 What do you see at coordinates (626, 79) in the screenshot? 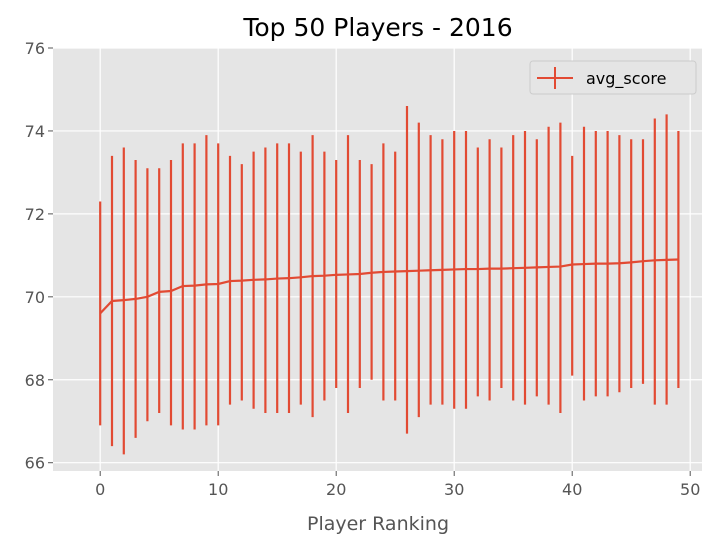
I see `legend-label: avg_score` at bounding box center [626, 79].